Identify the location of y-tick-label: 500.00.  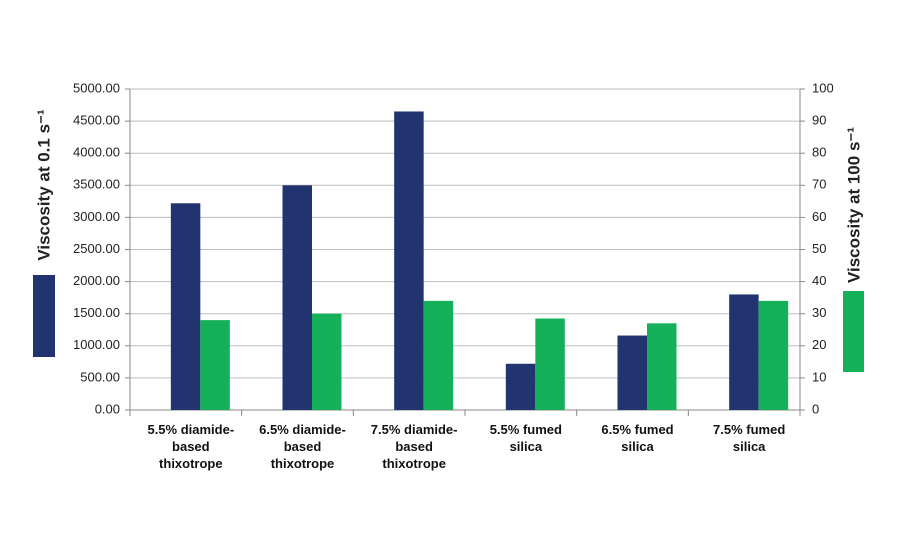
(100, 376).